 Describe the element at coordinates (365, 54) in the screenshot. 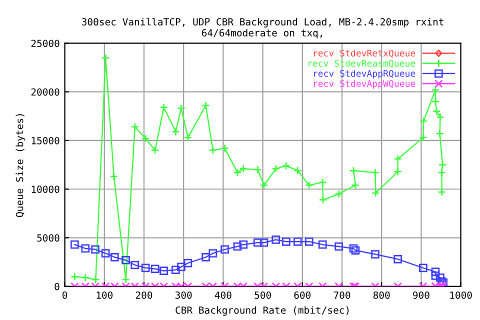

I see `legend-label: recv StdevRetxQueue` at that location.